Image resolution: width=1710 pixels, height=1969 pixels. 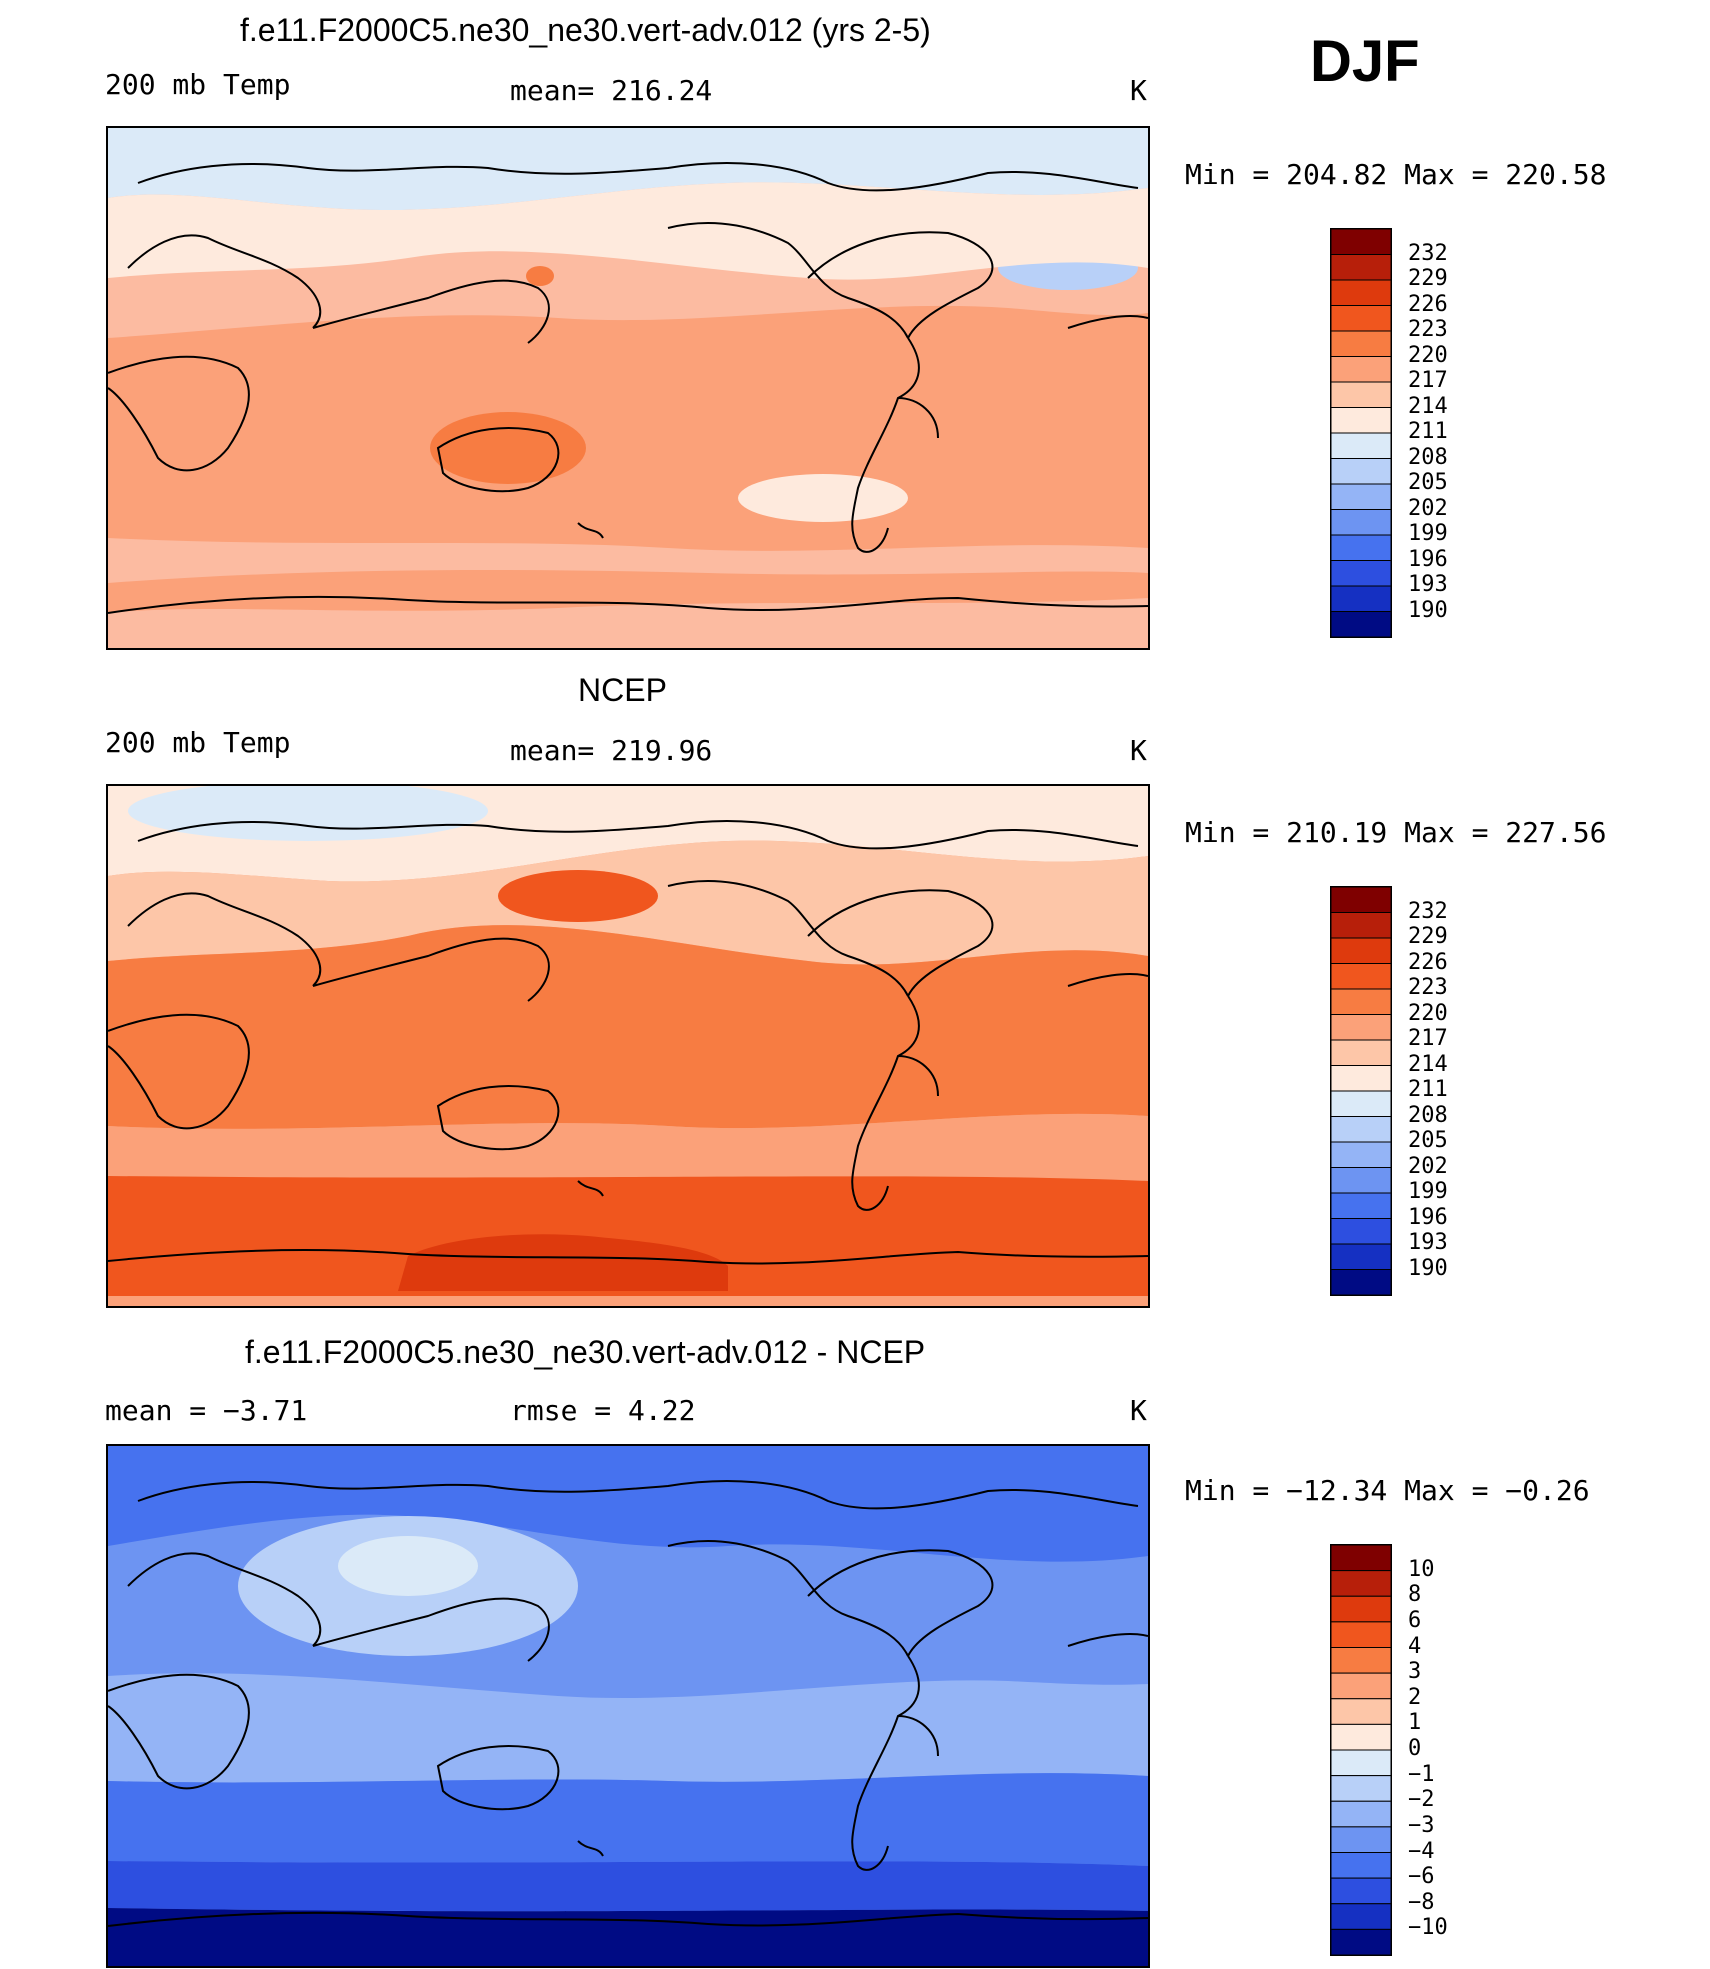 I want to click on colorbar-tick-label: 208, so click(x=1428, y=457).